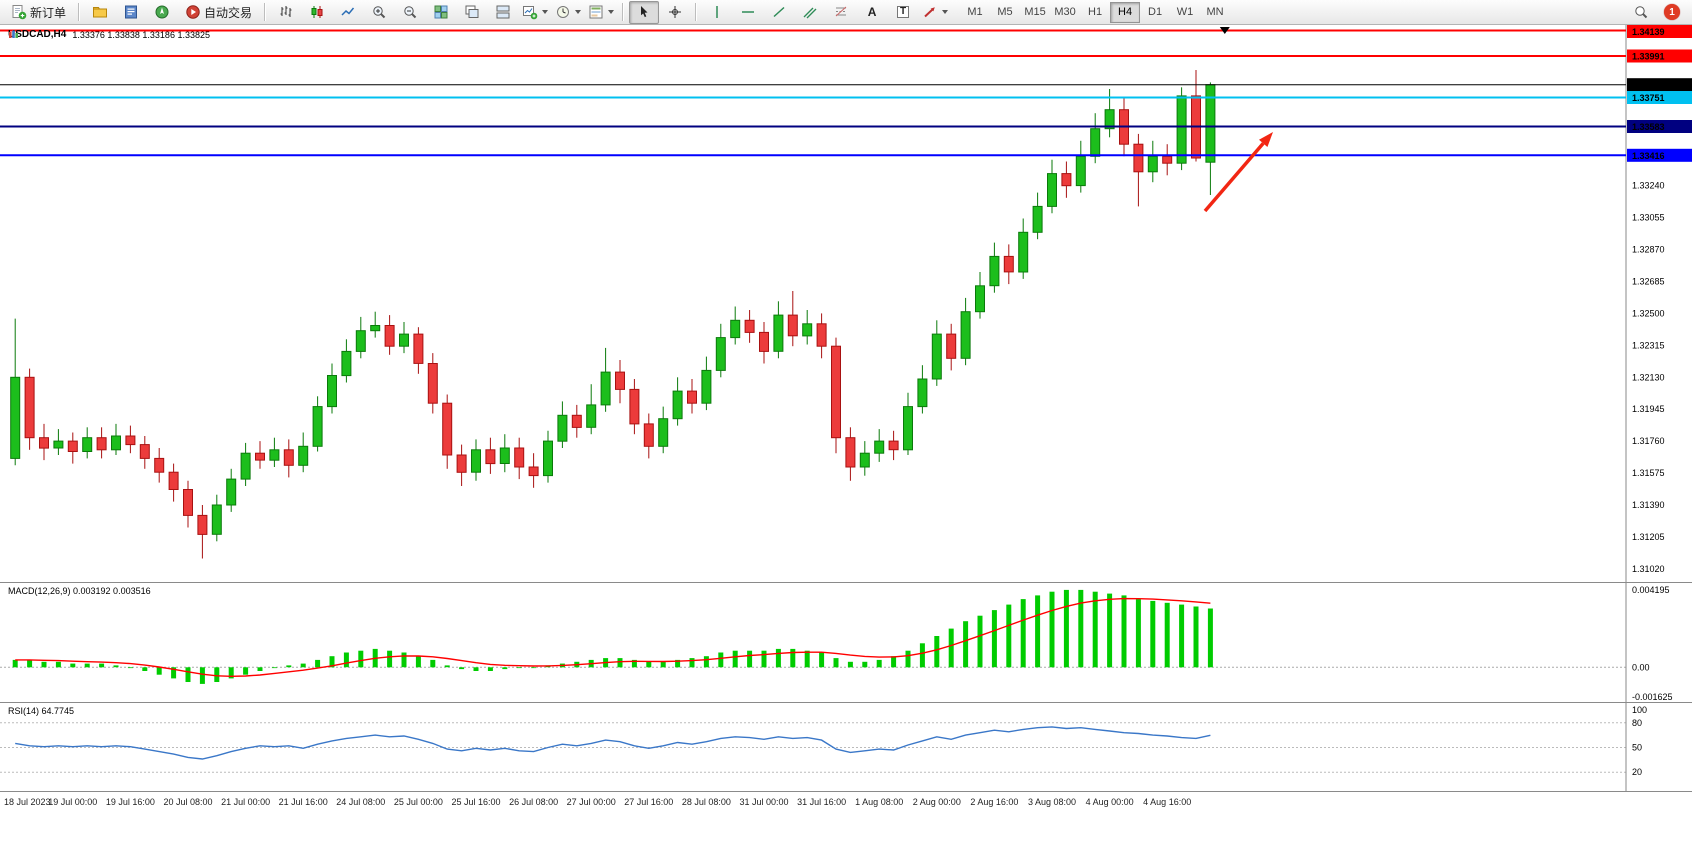 This screenshot has width=1692, height=853. Describe the element at coordinates (1648, 186) in the screenshot. I see `svg-text: 1.33240` at that location.